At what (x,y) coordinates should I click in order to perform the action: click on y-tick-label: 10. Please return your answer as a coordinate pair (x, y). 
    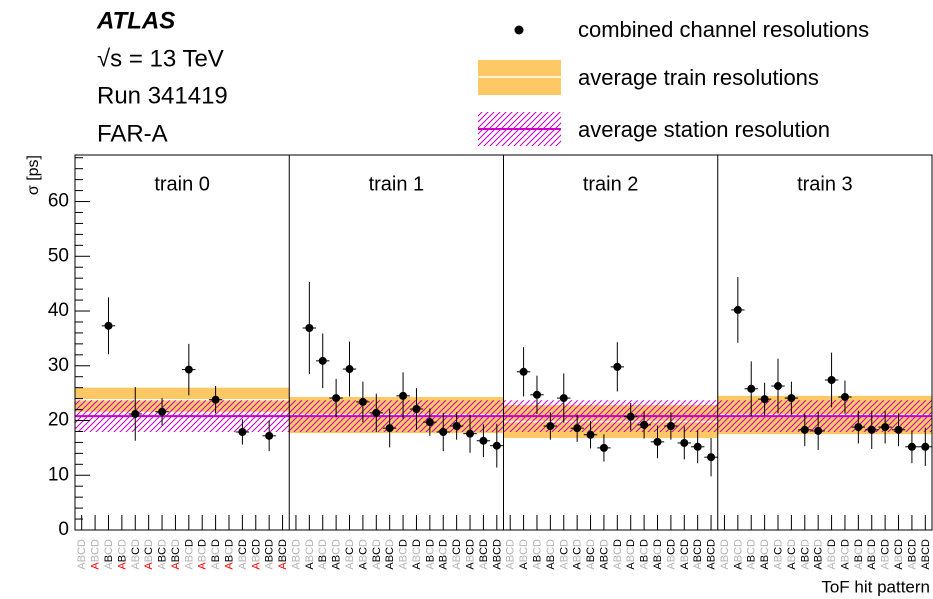
    Looking at the image, I should click on (58, 474).